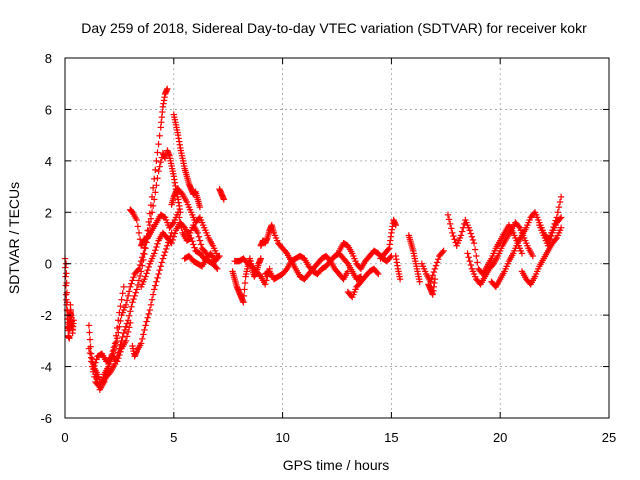 This screenshot has width=640, height=480. Describe the element at coordinates (609, 437) in the screenshot. I see `x-tick-label: 25` at that location.